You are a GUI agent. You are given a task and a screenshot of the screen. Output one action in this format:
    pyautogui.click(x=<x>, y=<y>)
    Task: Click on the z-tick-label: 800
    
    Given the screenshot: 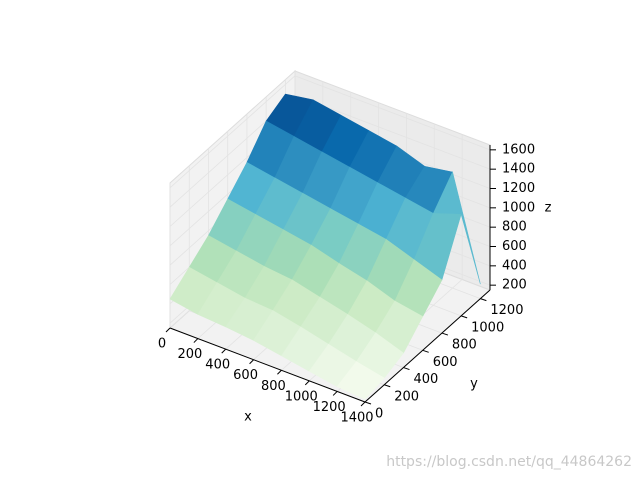 What is the action you would take?
    pyautogui.click(x=514, y=227)
    